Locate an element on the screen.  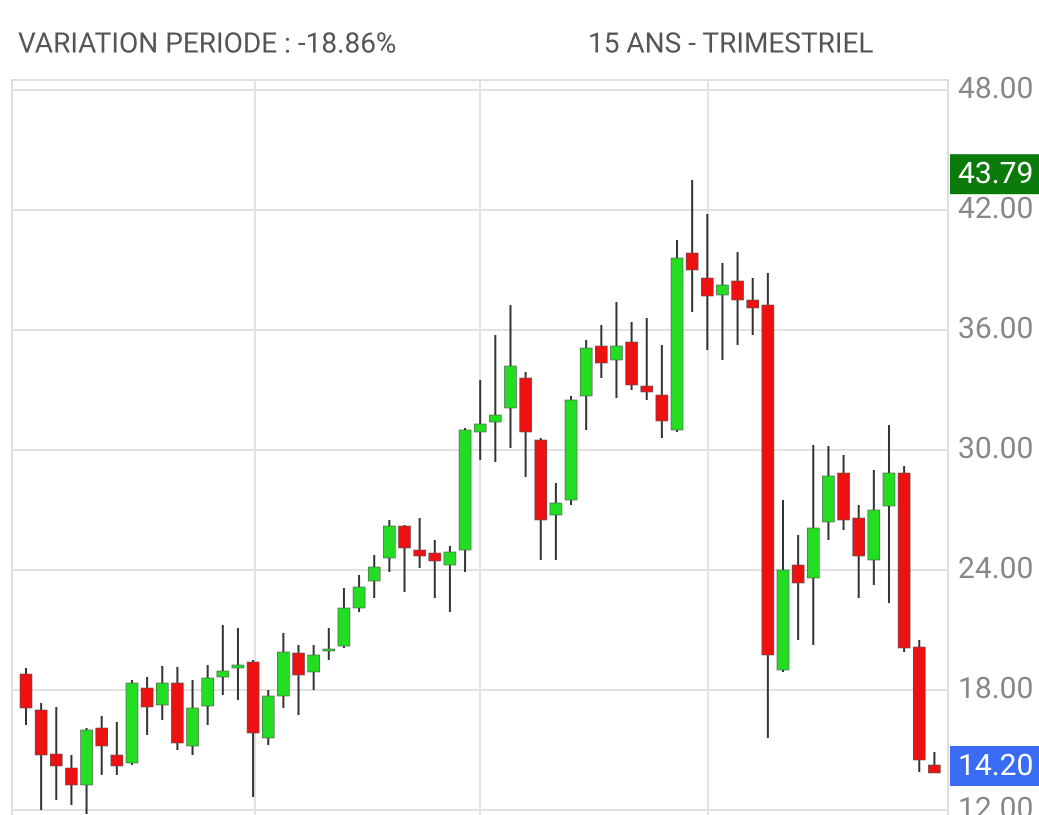
y-tick-label: 42.00 is located at coordinates (995, 208).